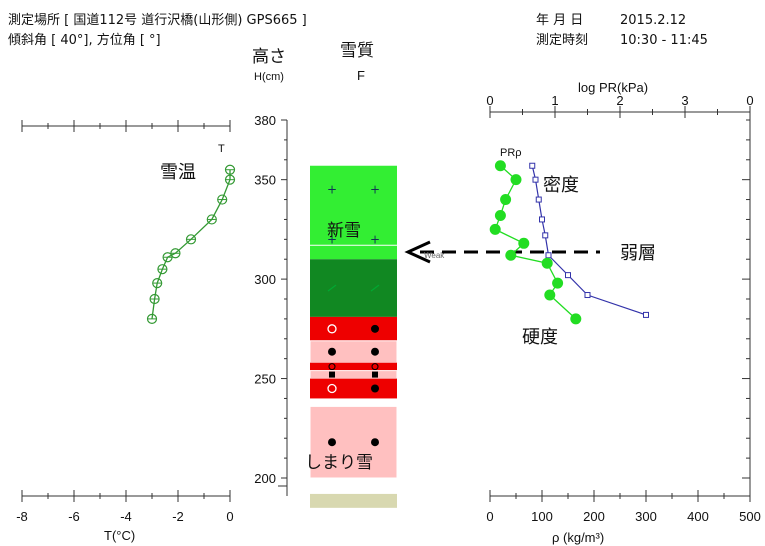  What do you see at coordinates (265, 279) in the screenshot?
I see `height-tick-label: 300` at bounding box center [265, 279].